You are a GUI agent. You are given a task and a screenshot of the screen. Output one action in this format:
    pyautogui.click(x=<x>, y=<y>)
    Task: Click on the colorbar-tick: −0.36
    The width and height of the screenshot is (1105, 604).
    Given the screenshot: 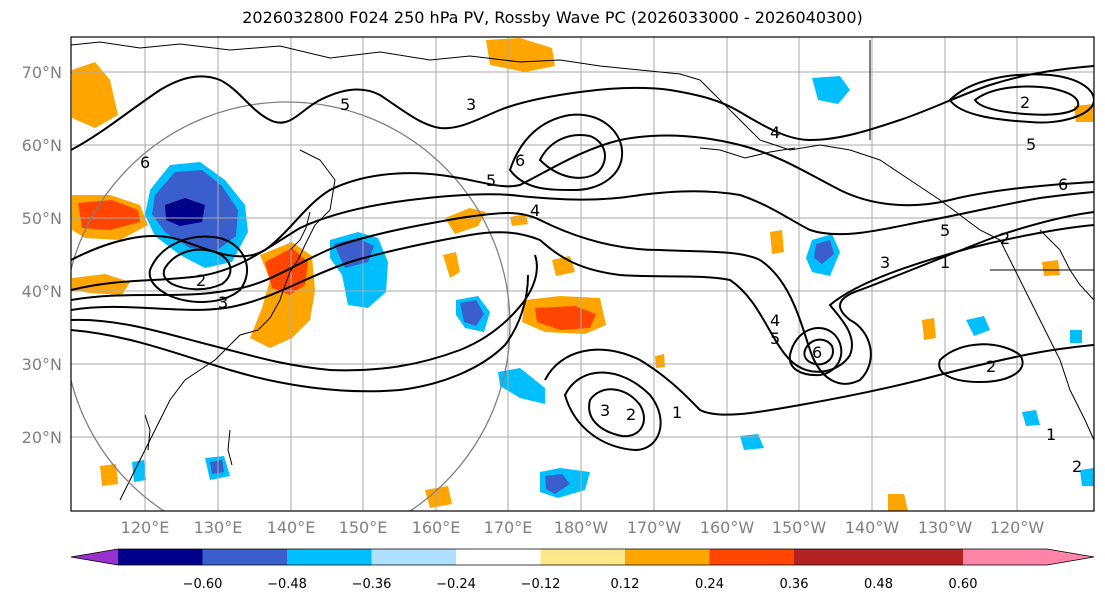 What is the action you would take?
    pyautogui.click(x=372, y=584)
    